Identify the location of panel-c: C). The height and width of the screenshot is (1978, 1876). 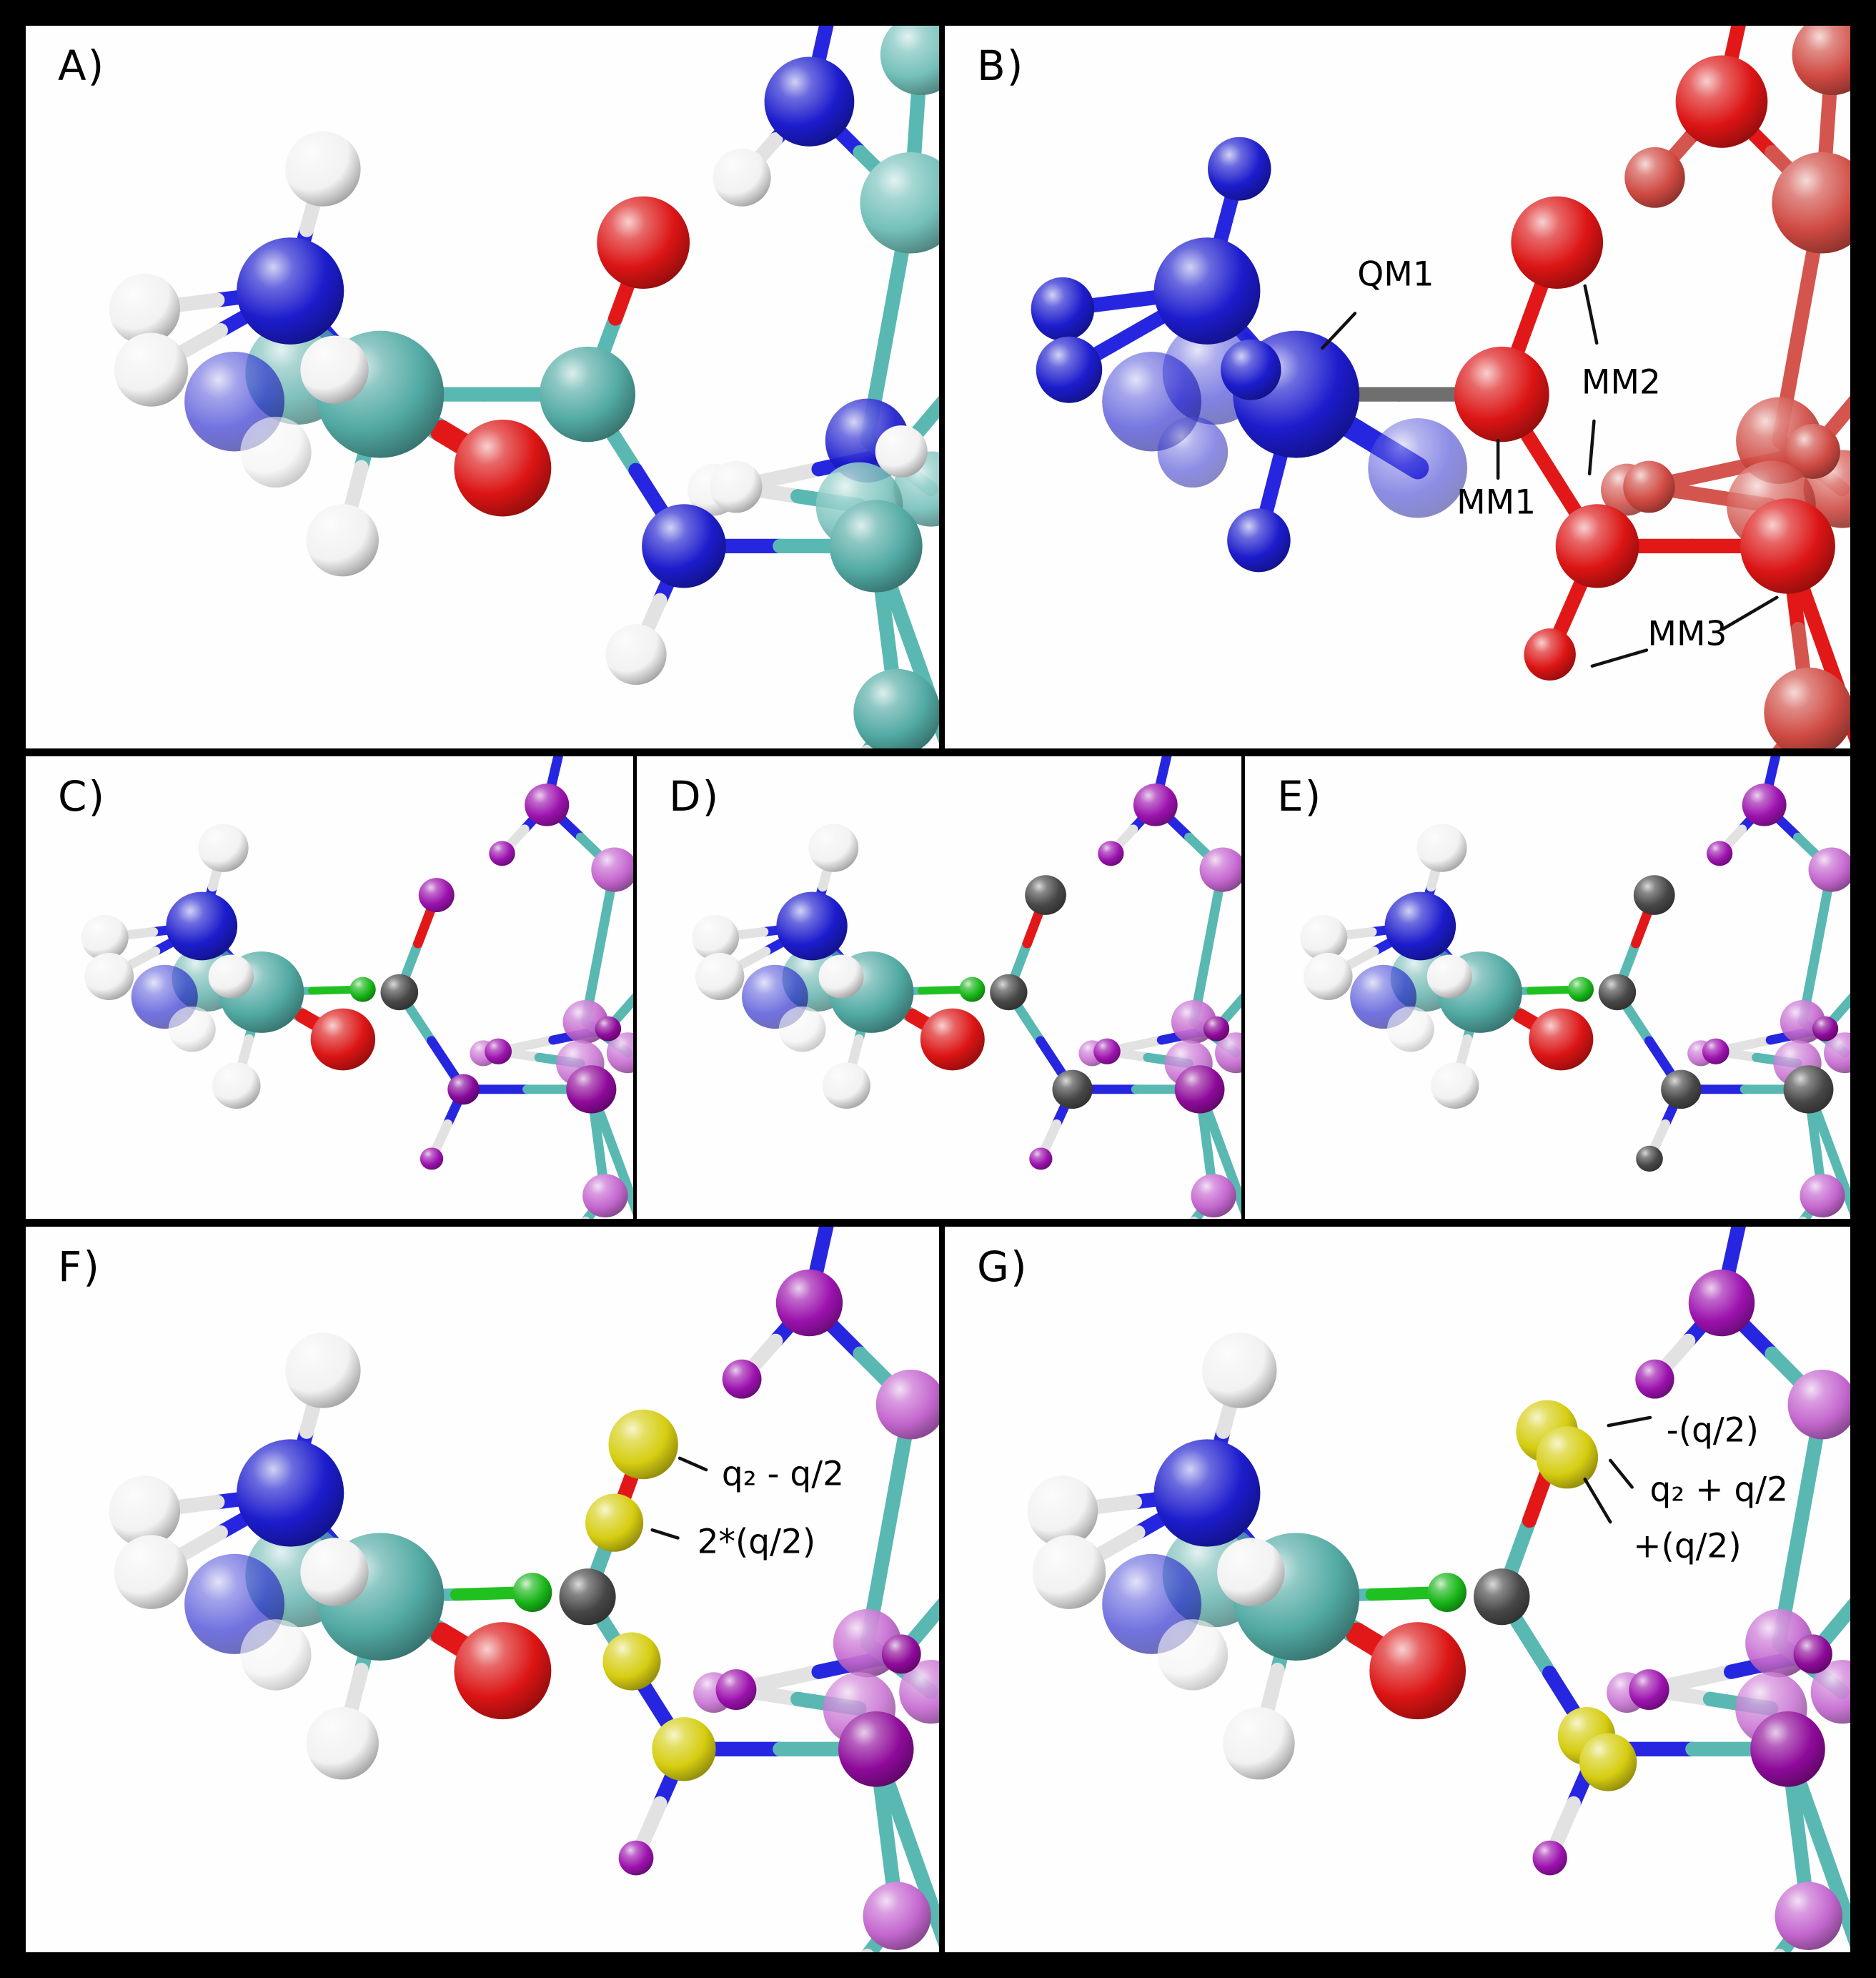
(329, 987).